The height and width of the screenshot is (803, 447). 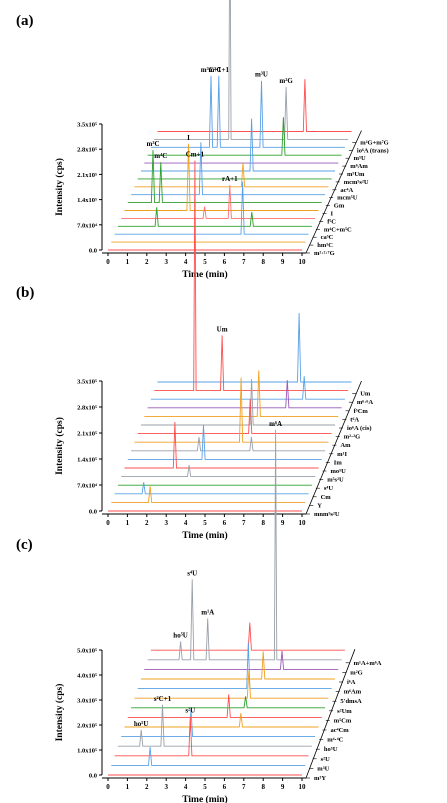 I want to click on series-label: io⁶A (trans), so click(x=373, y=150).